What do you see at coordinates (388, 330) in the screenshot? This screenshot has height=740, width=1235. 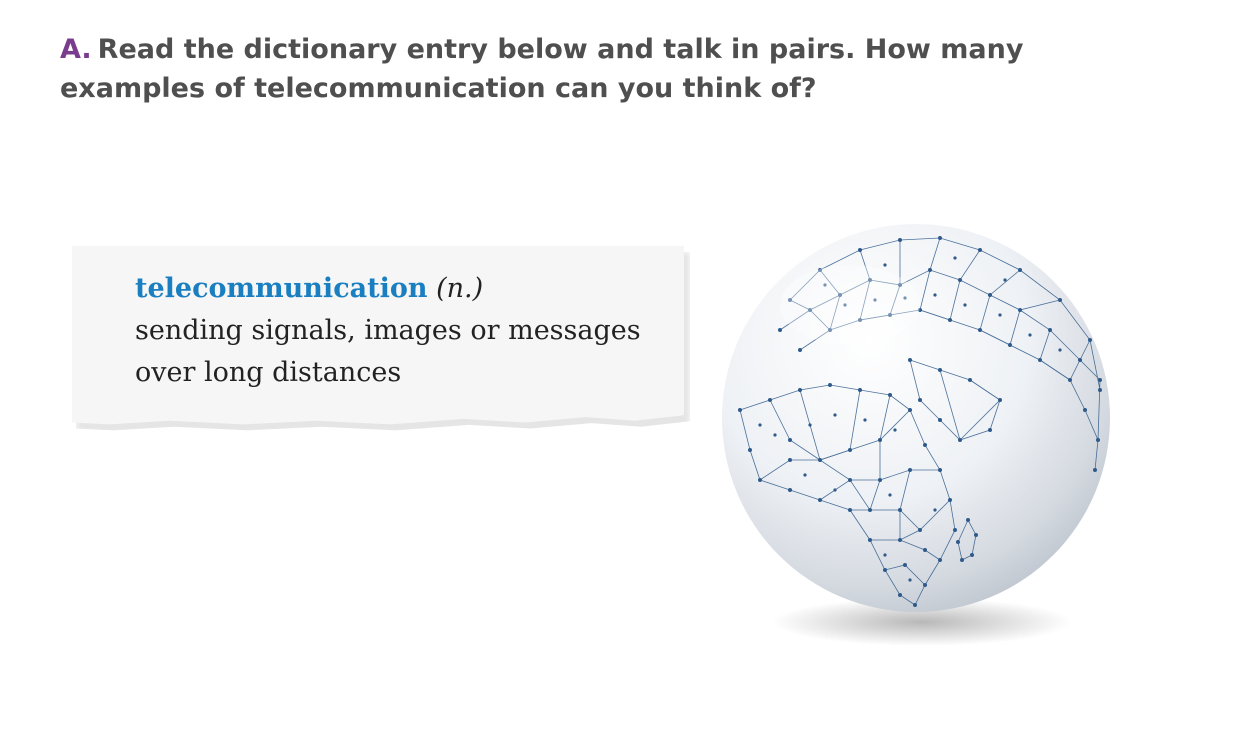 I see `entry-definition-line-1: sending signals, images or messages` at bounding box center [388, 330].